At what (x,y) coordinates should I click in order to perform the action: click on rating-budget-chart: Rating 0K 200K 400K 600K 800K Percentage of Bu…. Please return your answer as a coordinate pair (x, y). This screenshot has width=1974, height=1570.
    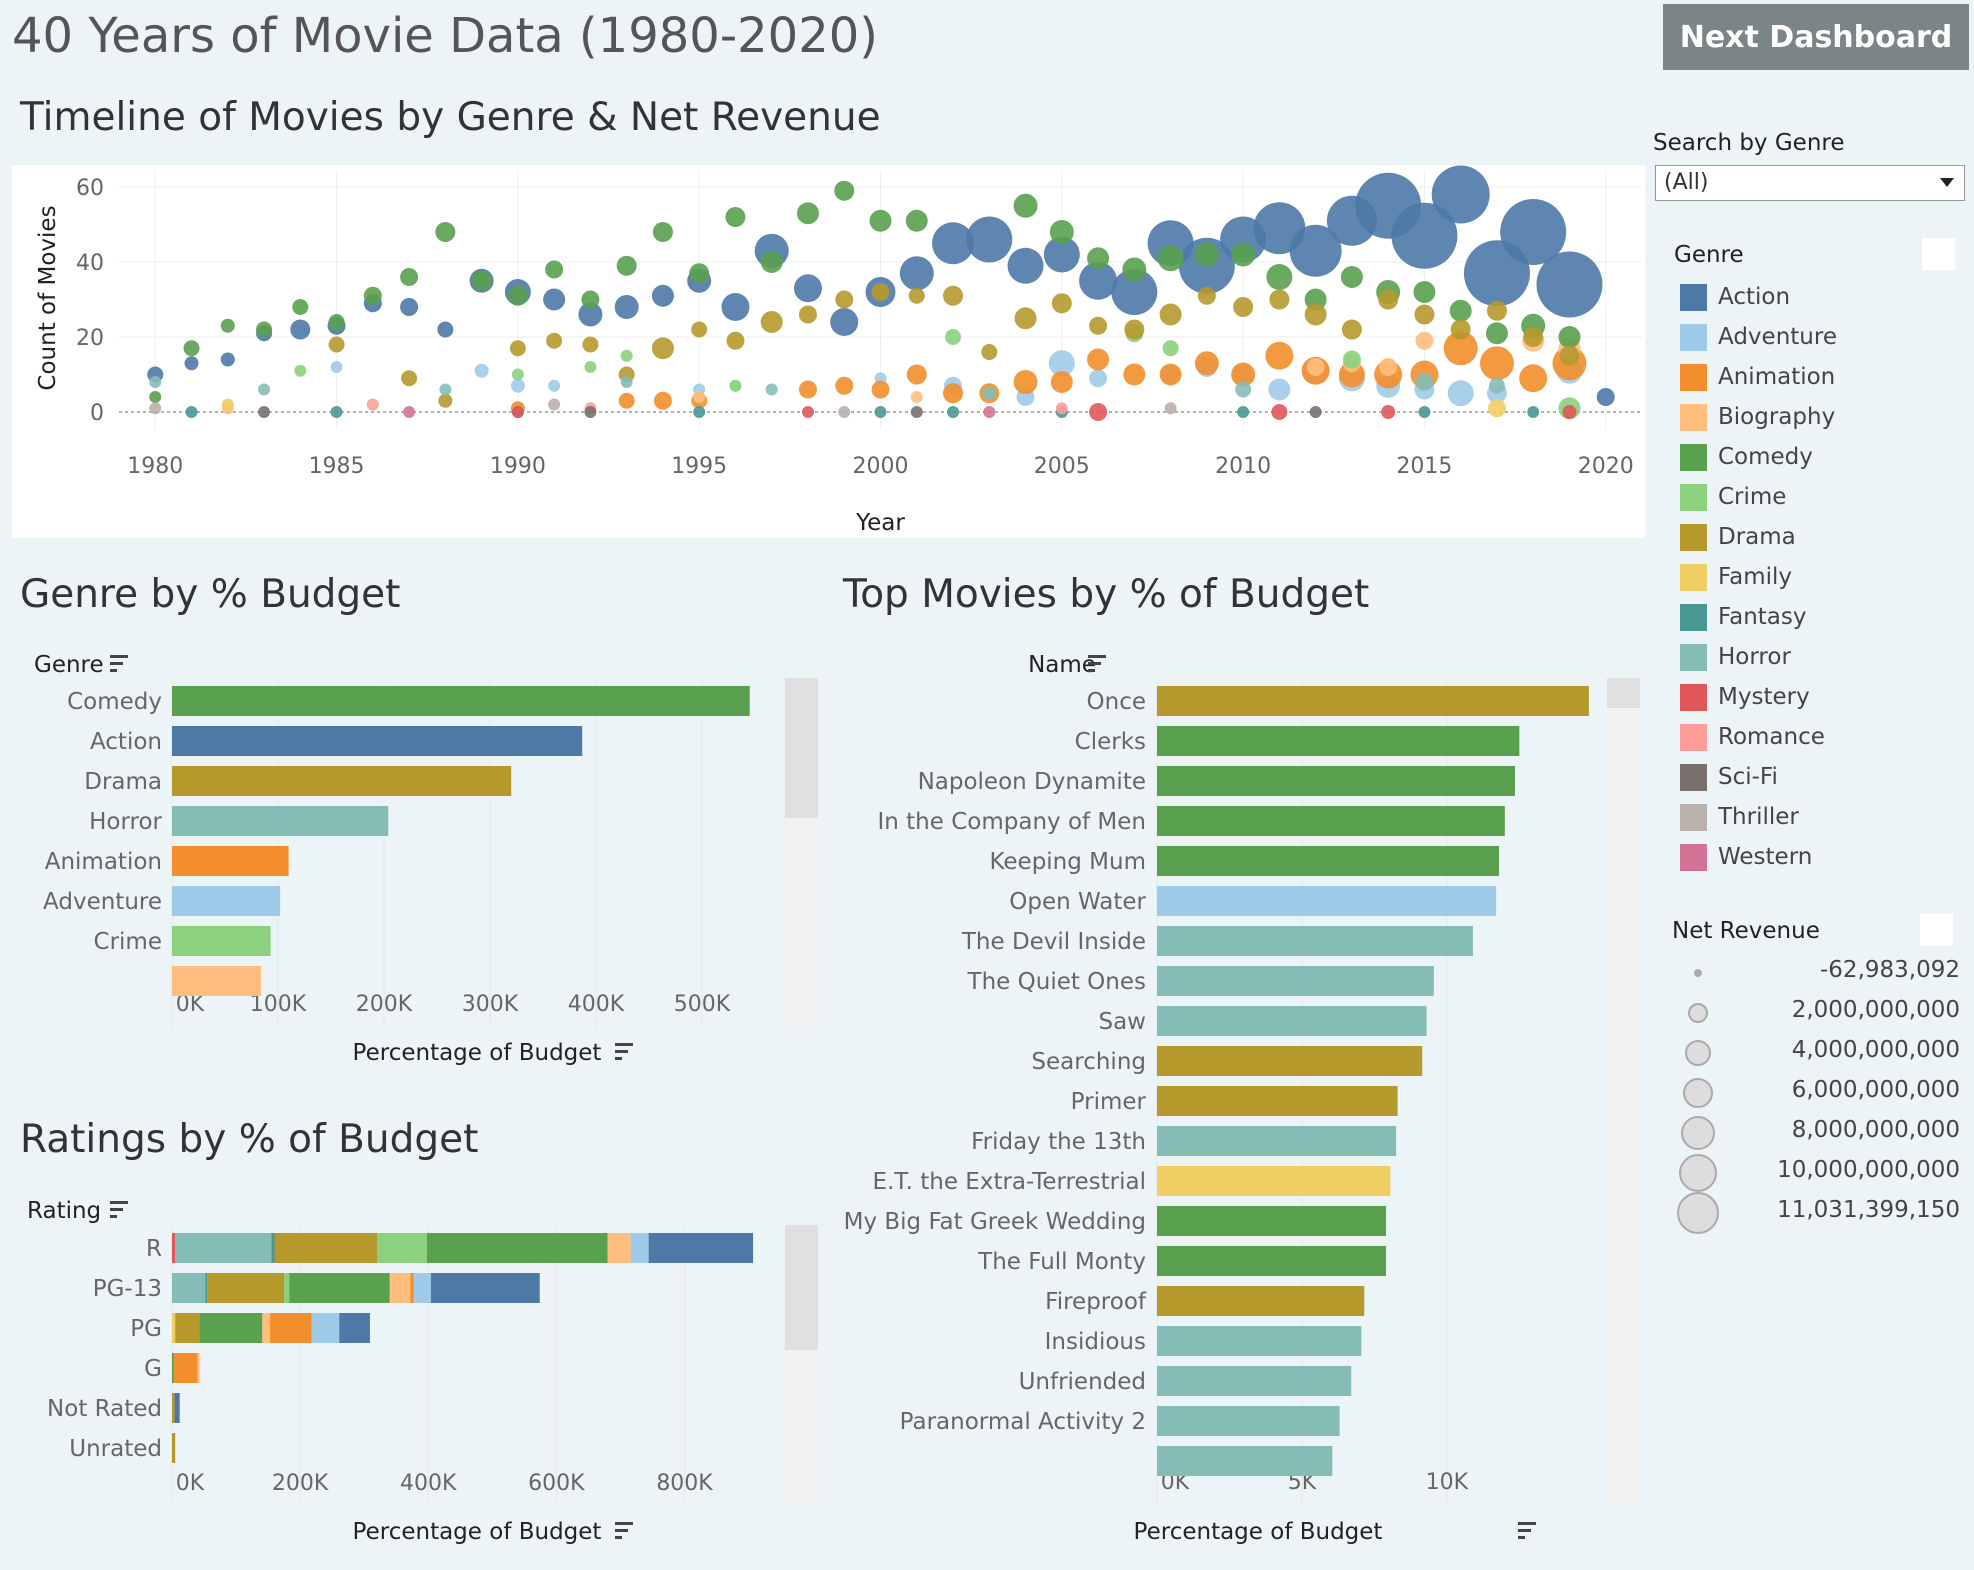
    Looking at the image, I should click on (415, 1375).